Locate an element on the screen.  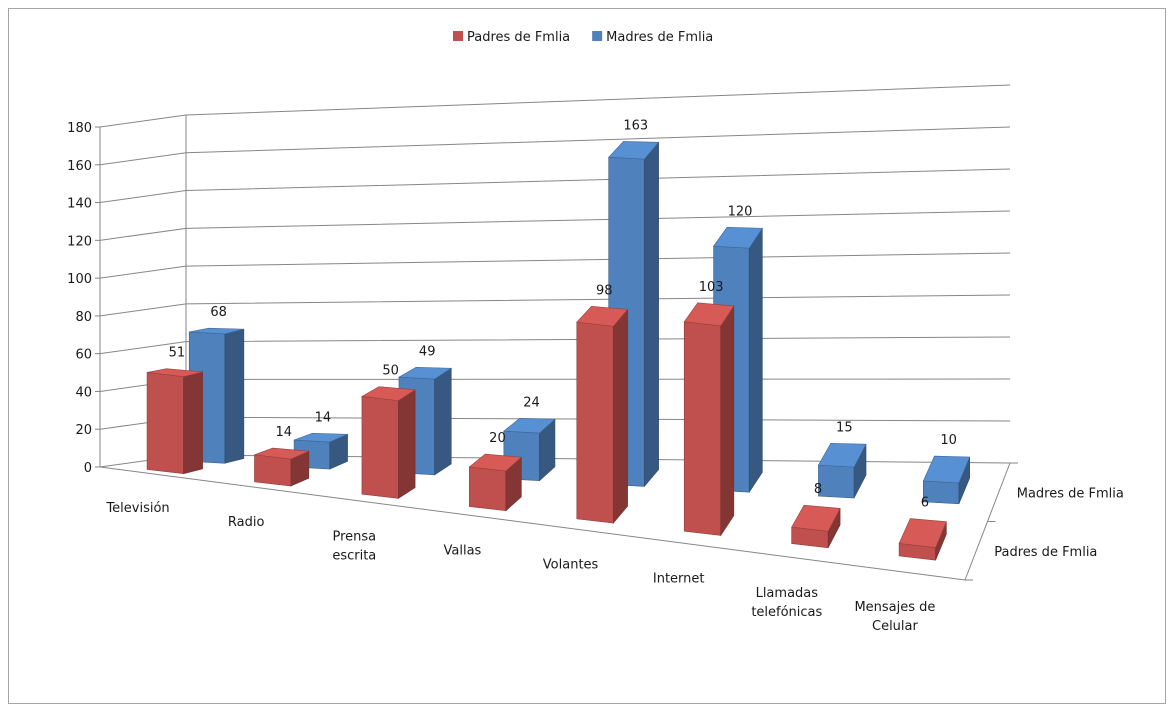
data-label: 15 is located at coordinates (844, 427).